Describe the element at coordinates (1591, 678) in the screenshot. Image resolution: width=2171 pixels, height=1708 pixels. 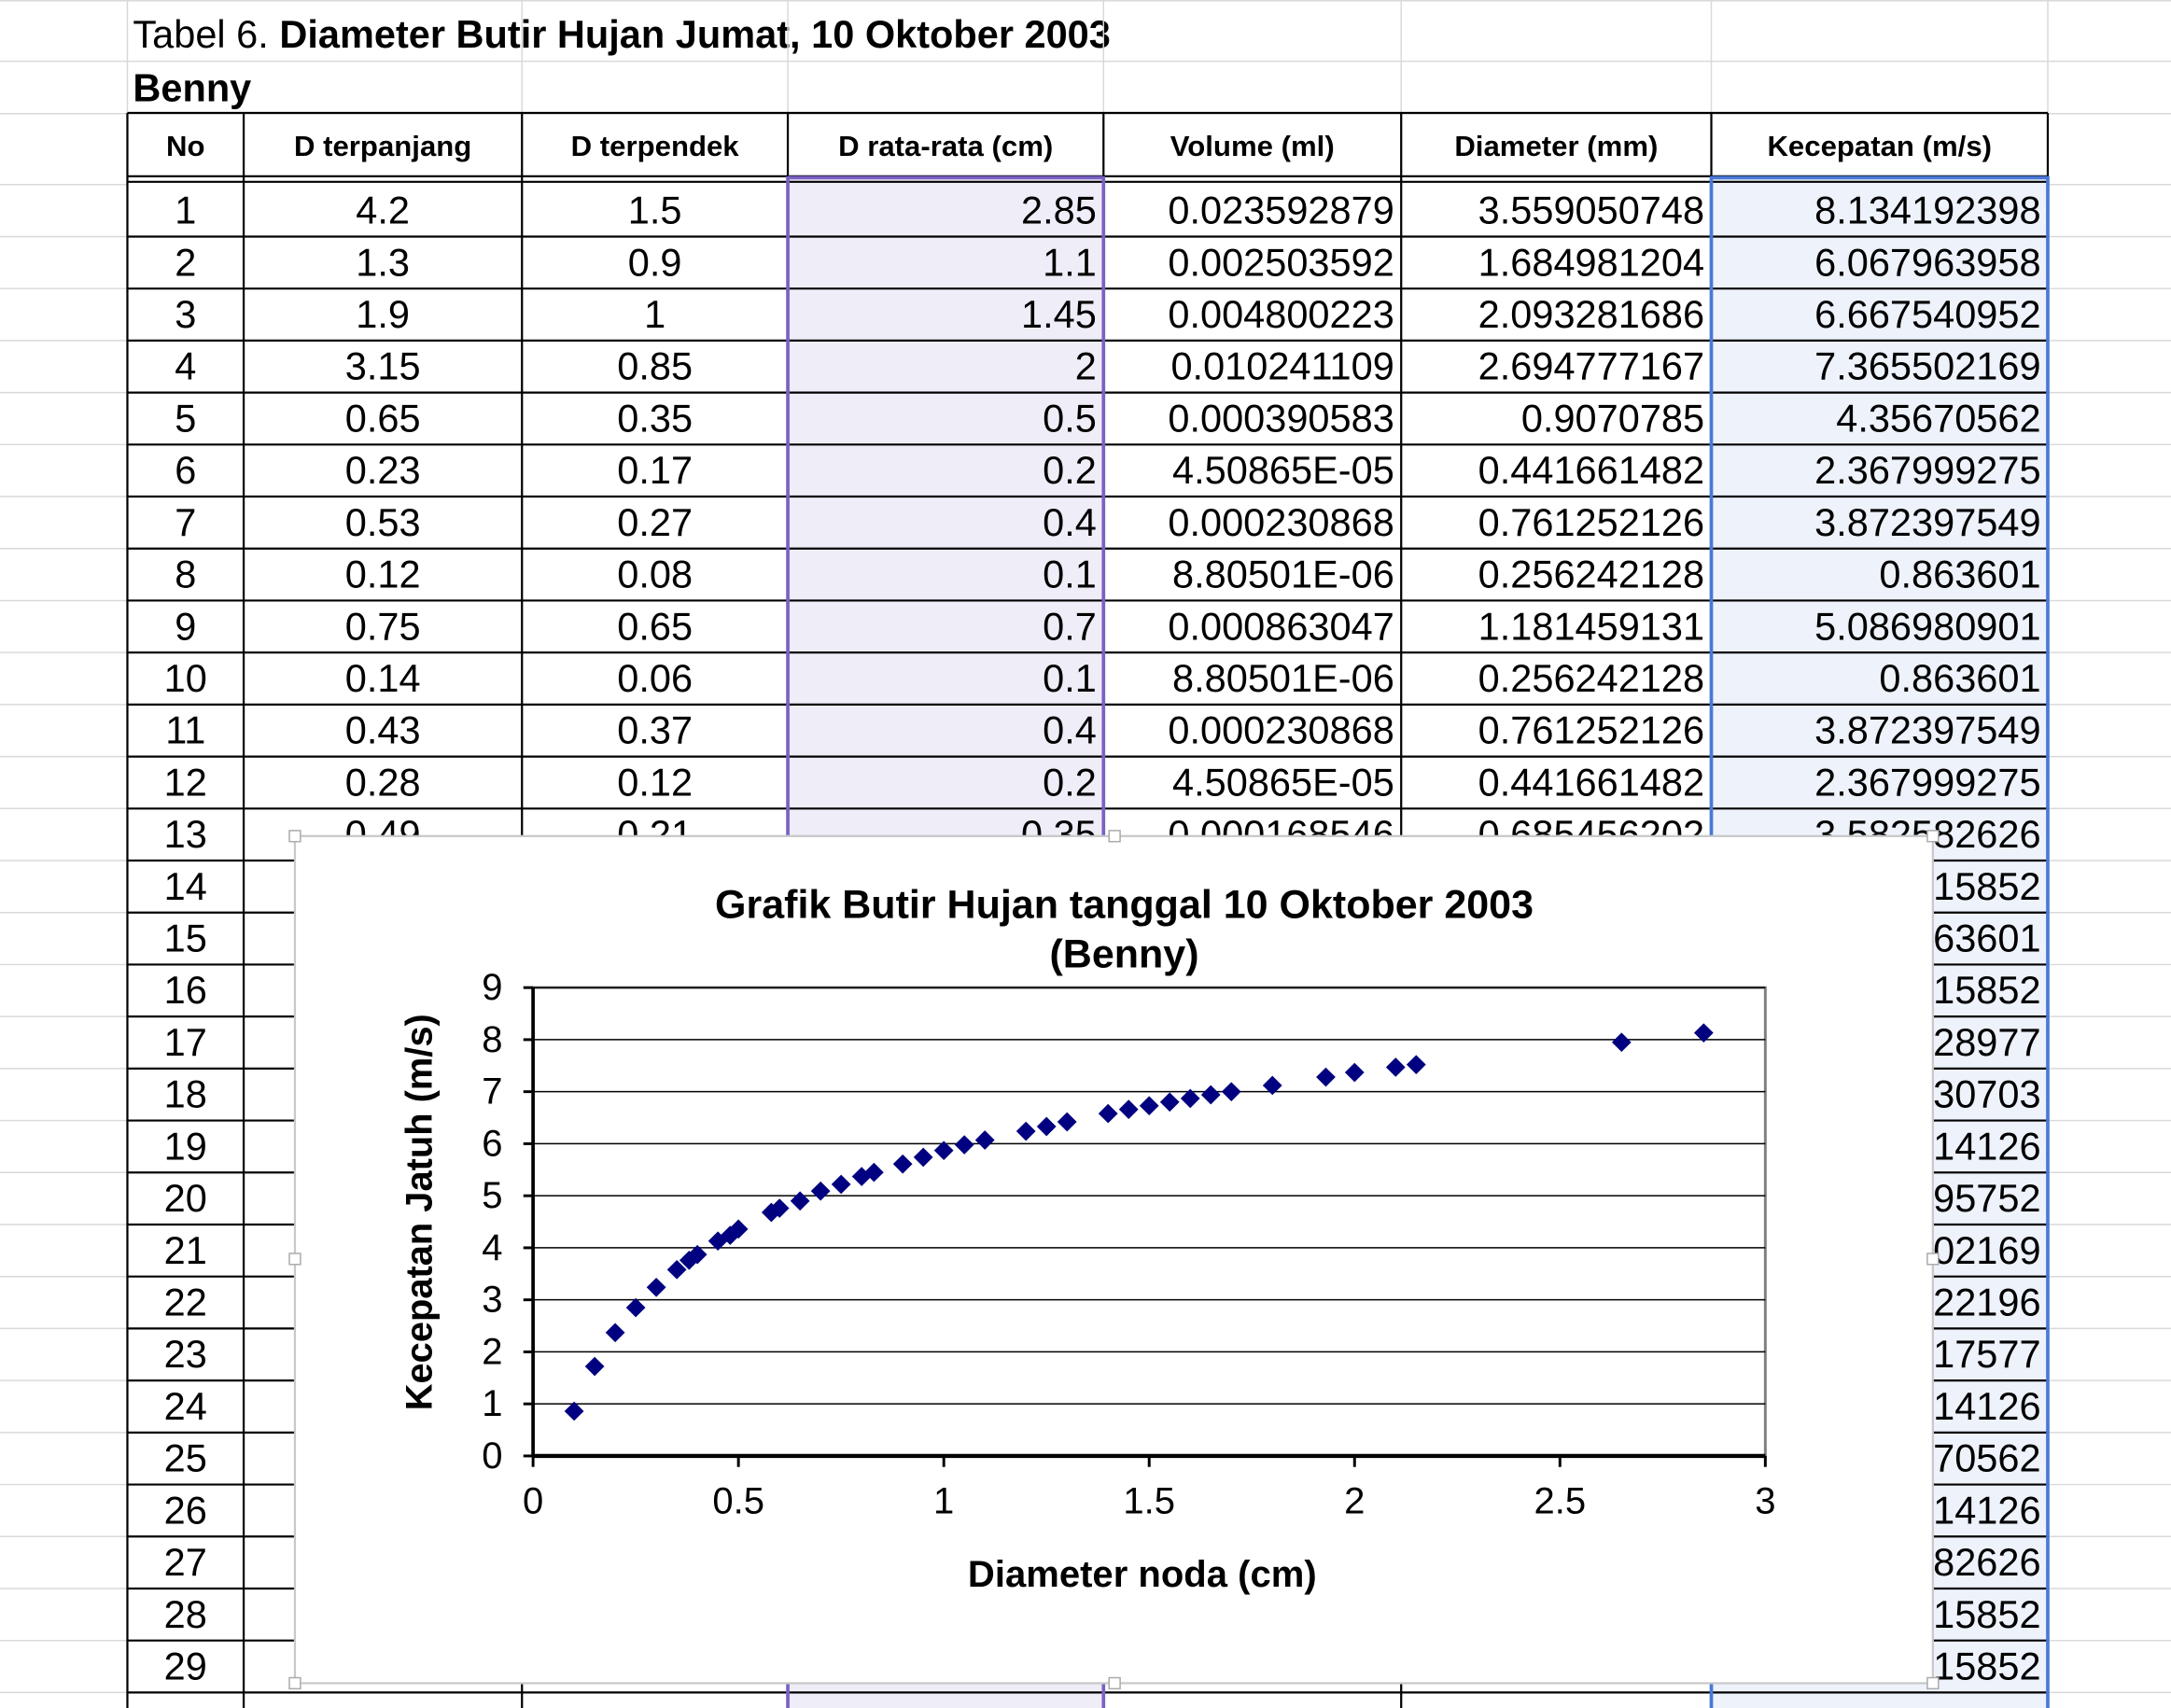
I see `cell: 0.256242128` at that location.